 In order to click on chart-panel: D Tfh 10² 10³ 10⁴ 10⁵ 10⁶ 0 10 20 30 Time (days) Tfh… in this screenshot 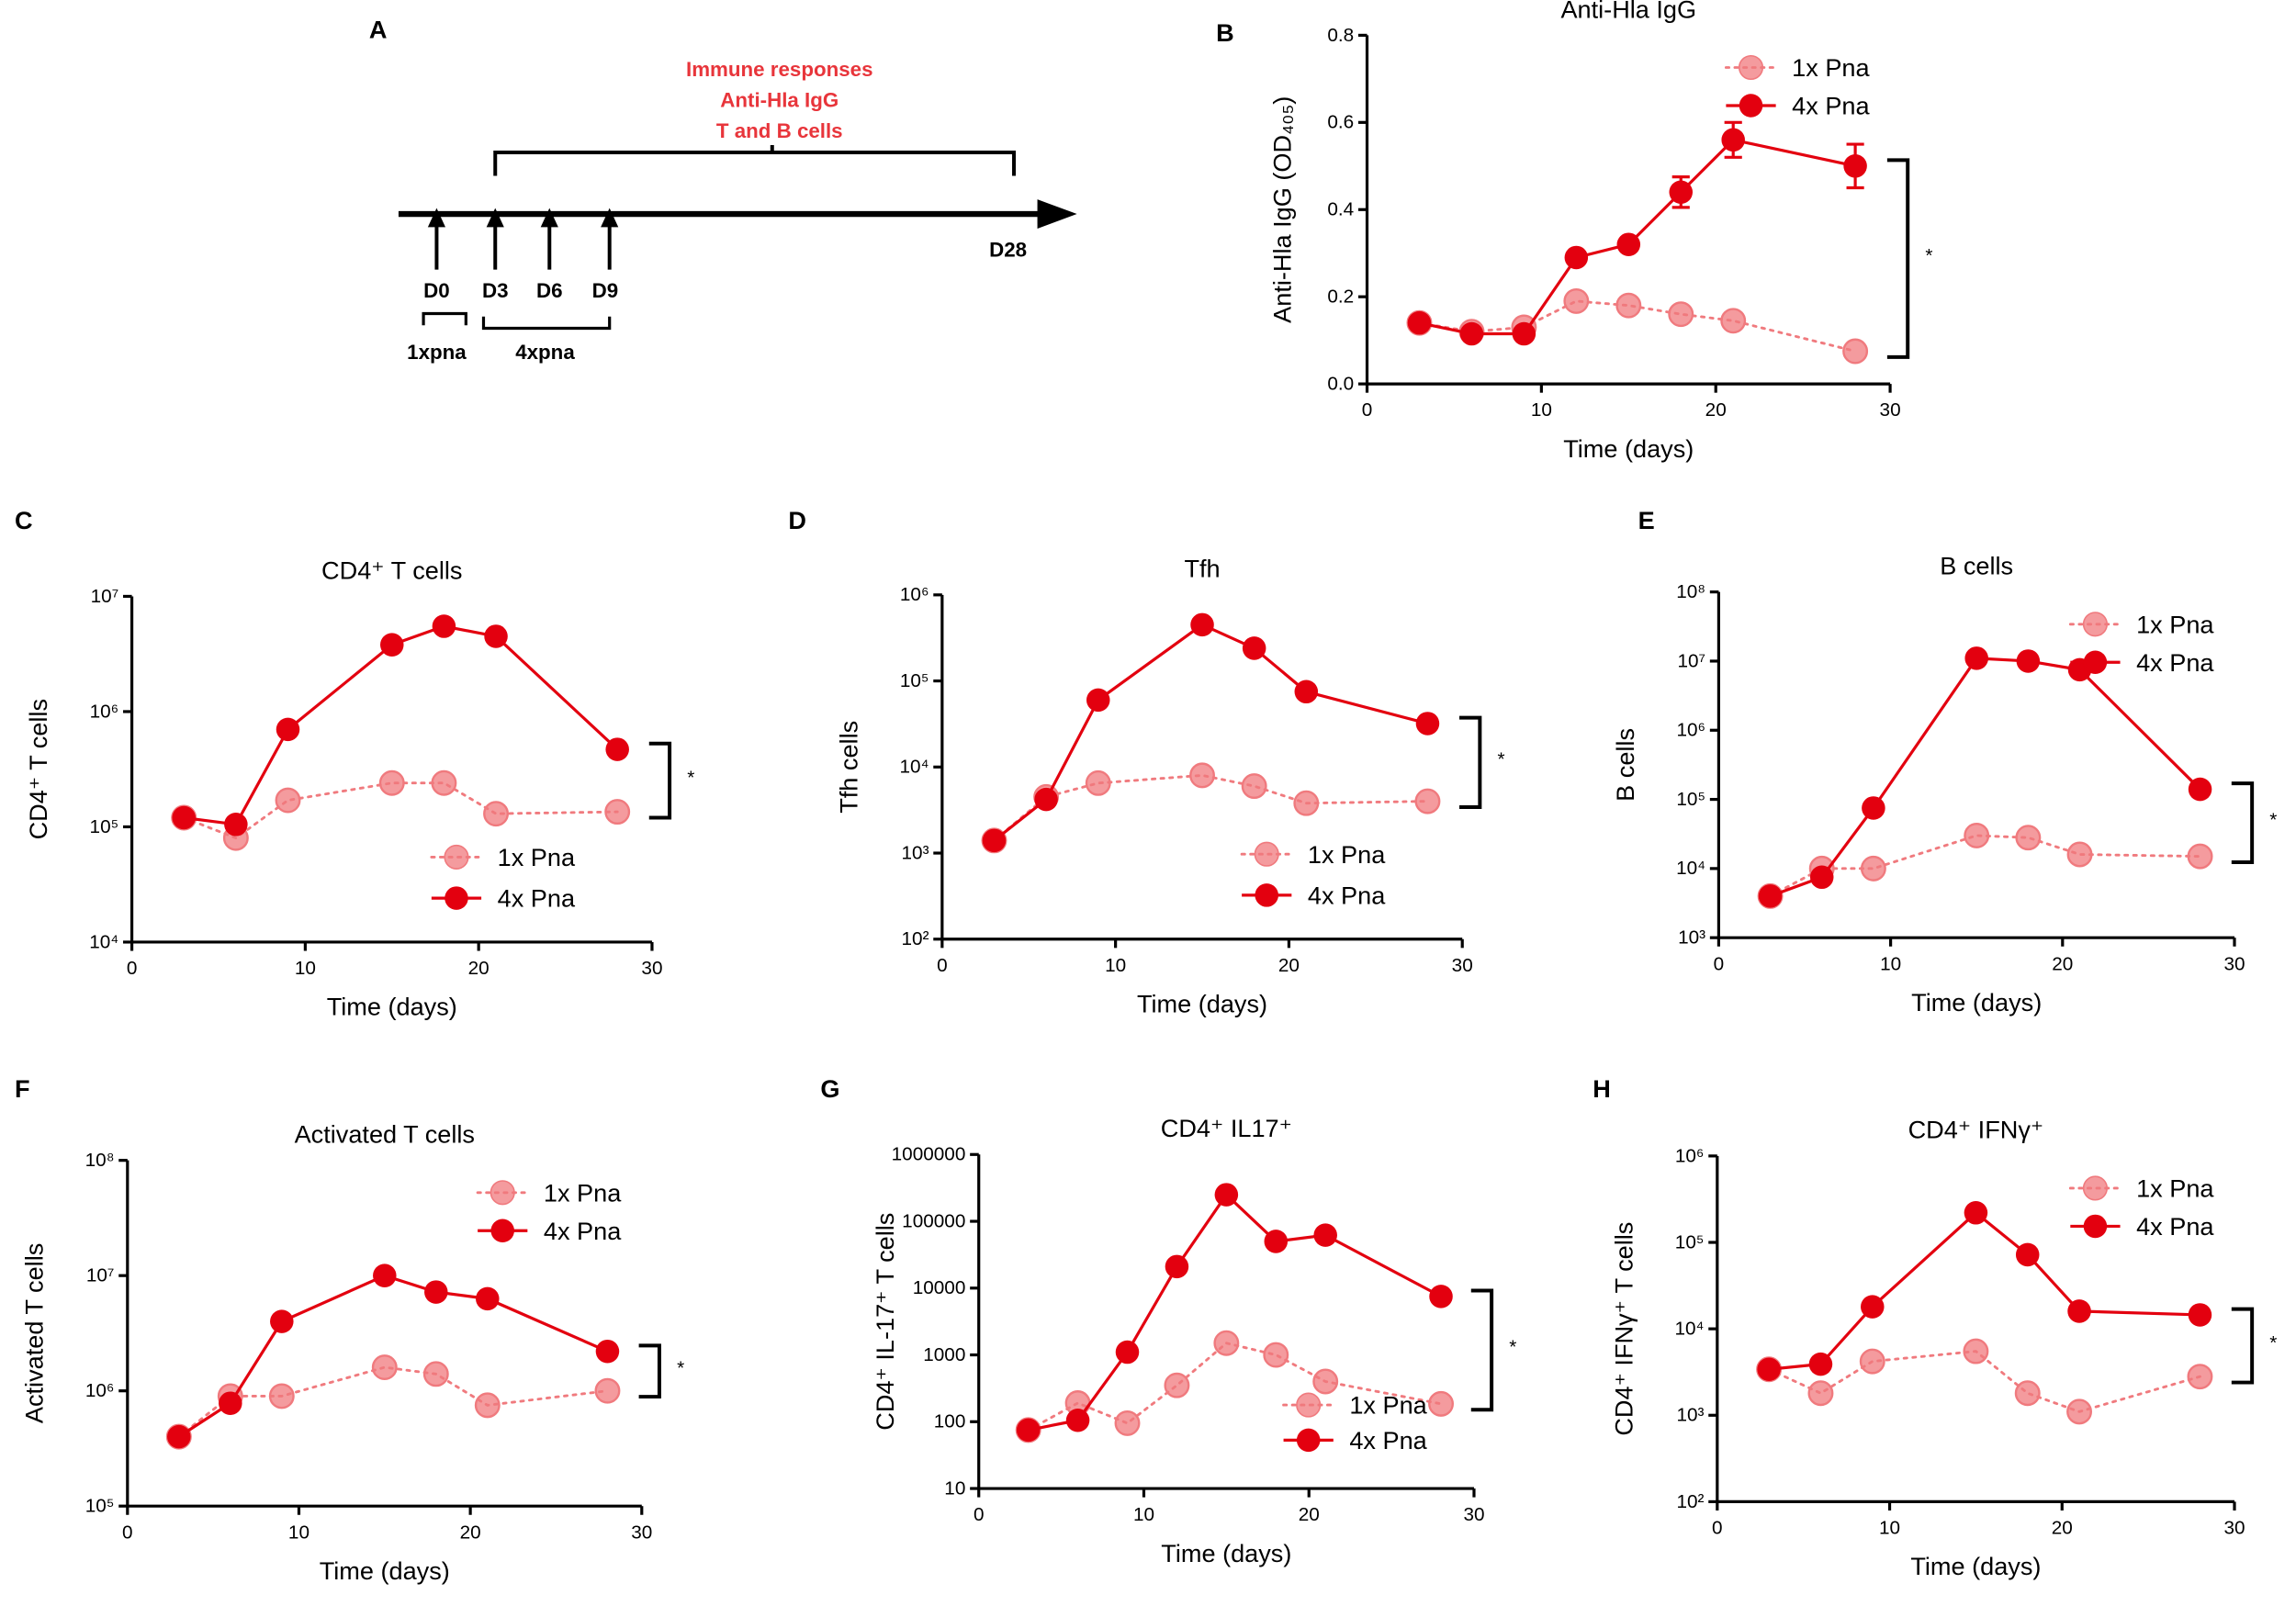, I will do `click(1146, 761)`.